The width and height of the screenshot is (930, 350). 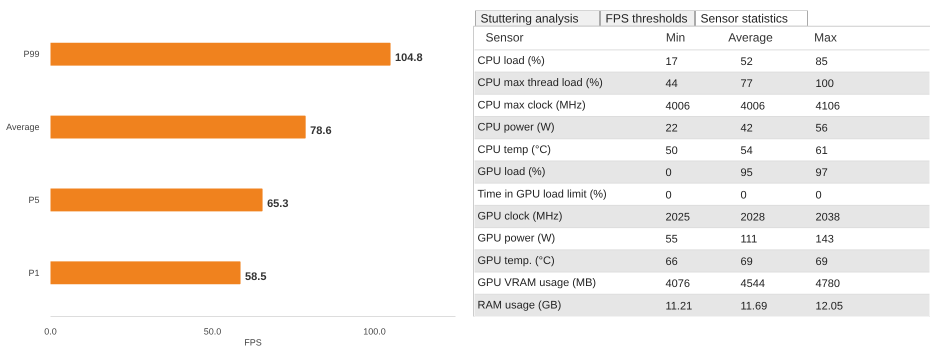 I want to click on text: 12.05, so click(x=830, y=306).